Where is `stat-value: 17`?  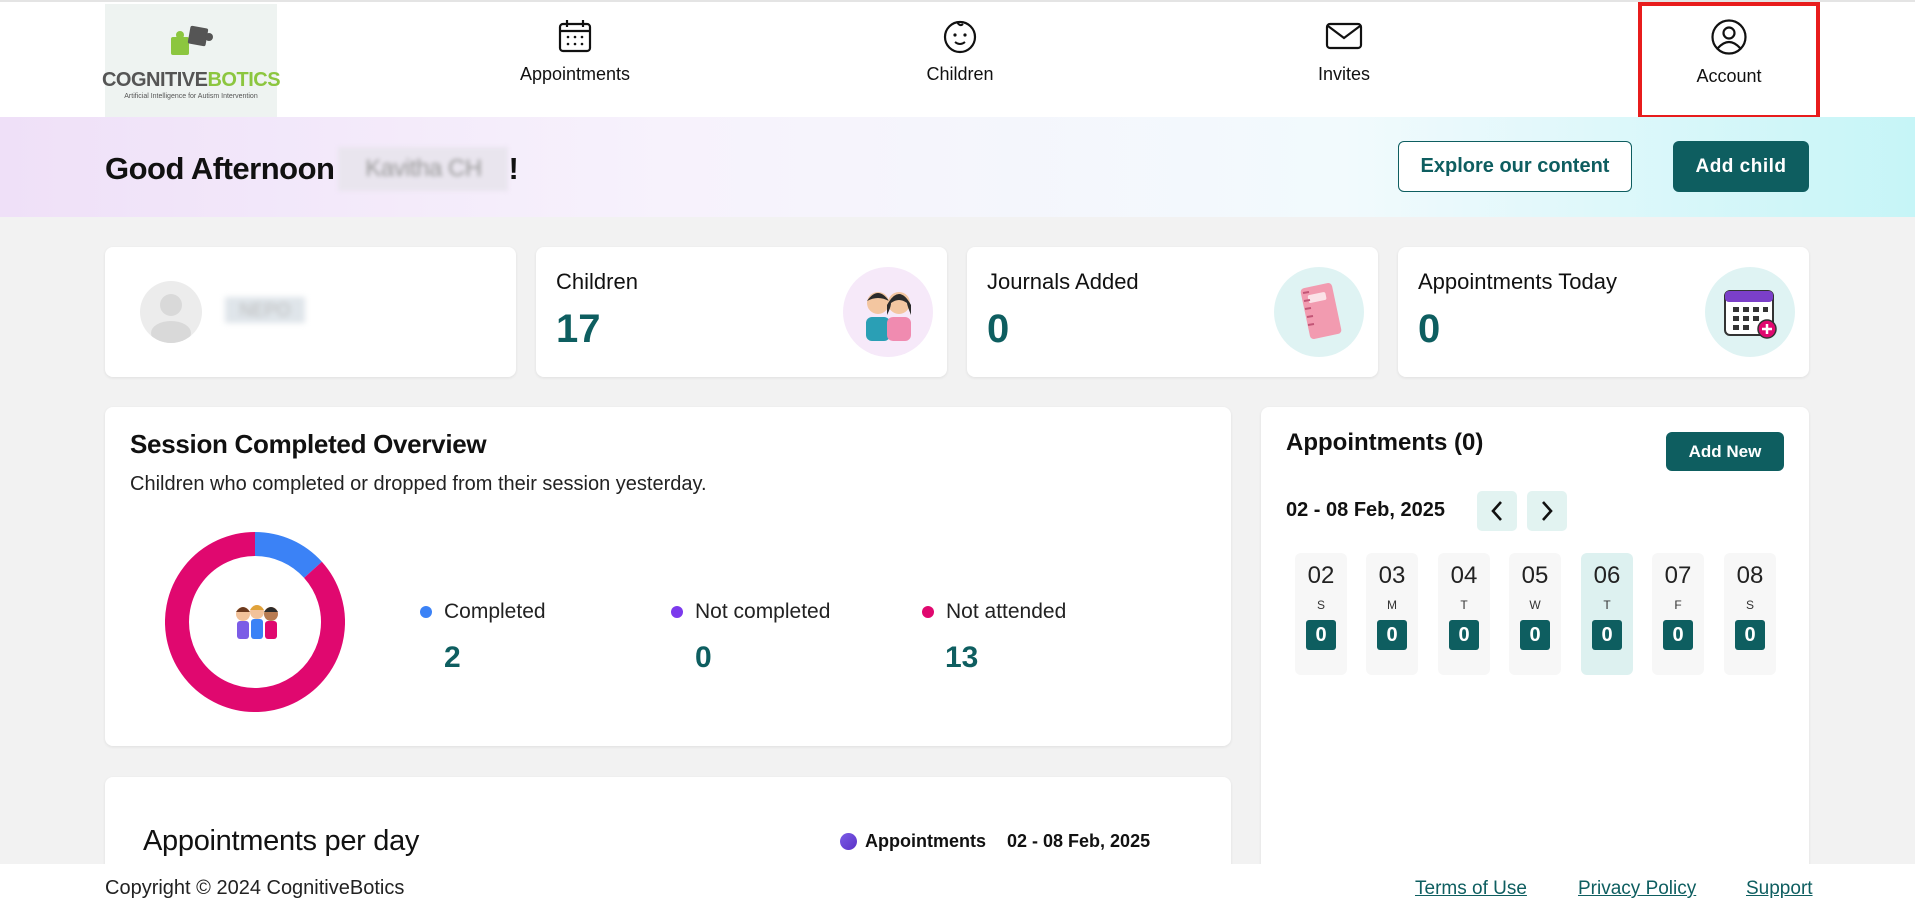
stat-value: 17 is located at coordinates (578, 329).